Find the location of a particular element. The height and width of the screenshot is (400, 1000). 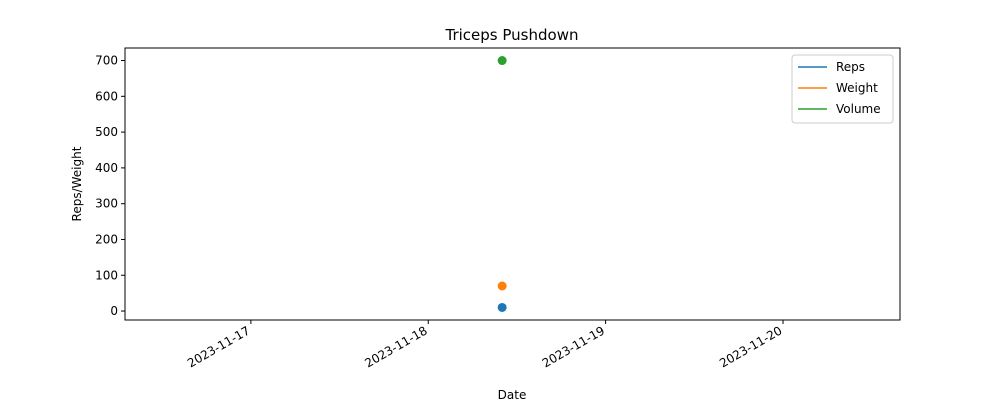

x-tick-label: 2023-11-17 is located at coordinates (218, 346).